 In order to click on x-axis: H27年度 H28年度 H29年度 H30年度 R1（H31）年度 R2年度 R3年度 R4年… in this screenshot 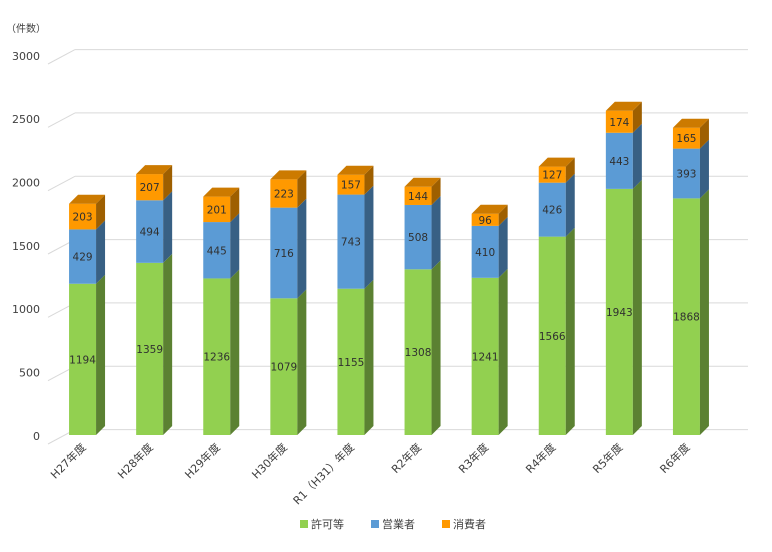, I will do `click(369, 473)`.